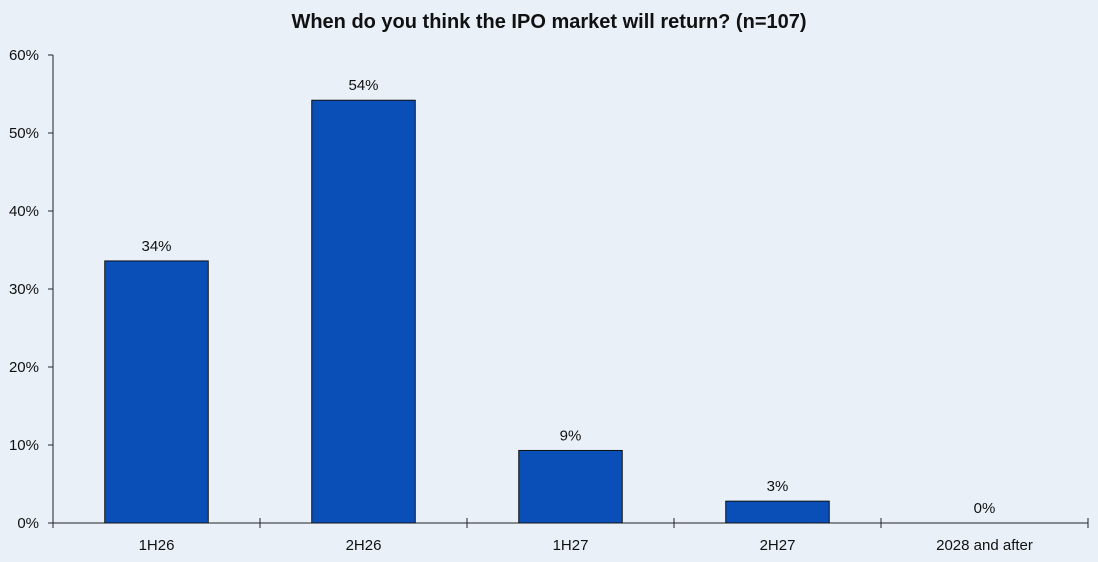 The height and width of the screenshot is (562, 1098). What do you see at coordinates (364, 545) in the screenshot?
I see `x-tick-label: 2H26` at bounding box center [364, 545].